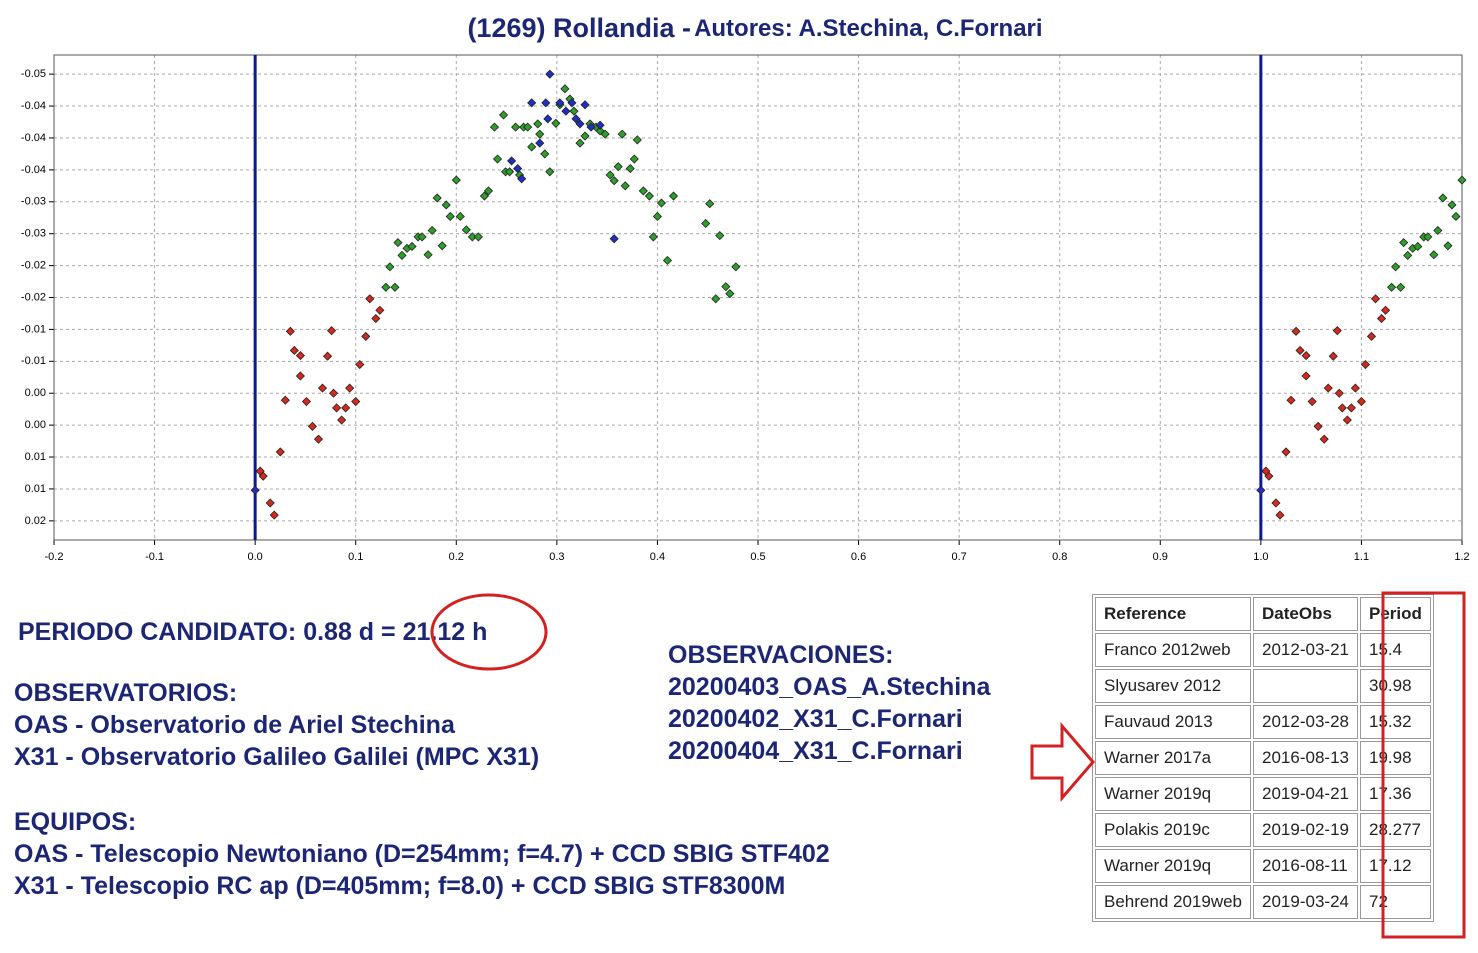 This screenshot has height=953, width=1478. I want to click on y-tick-label: -0.01, so click(33, 361).